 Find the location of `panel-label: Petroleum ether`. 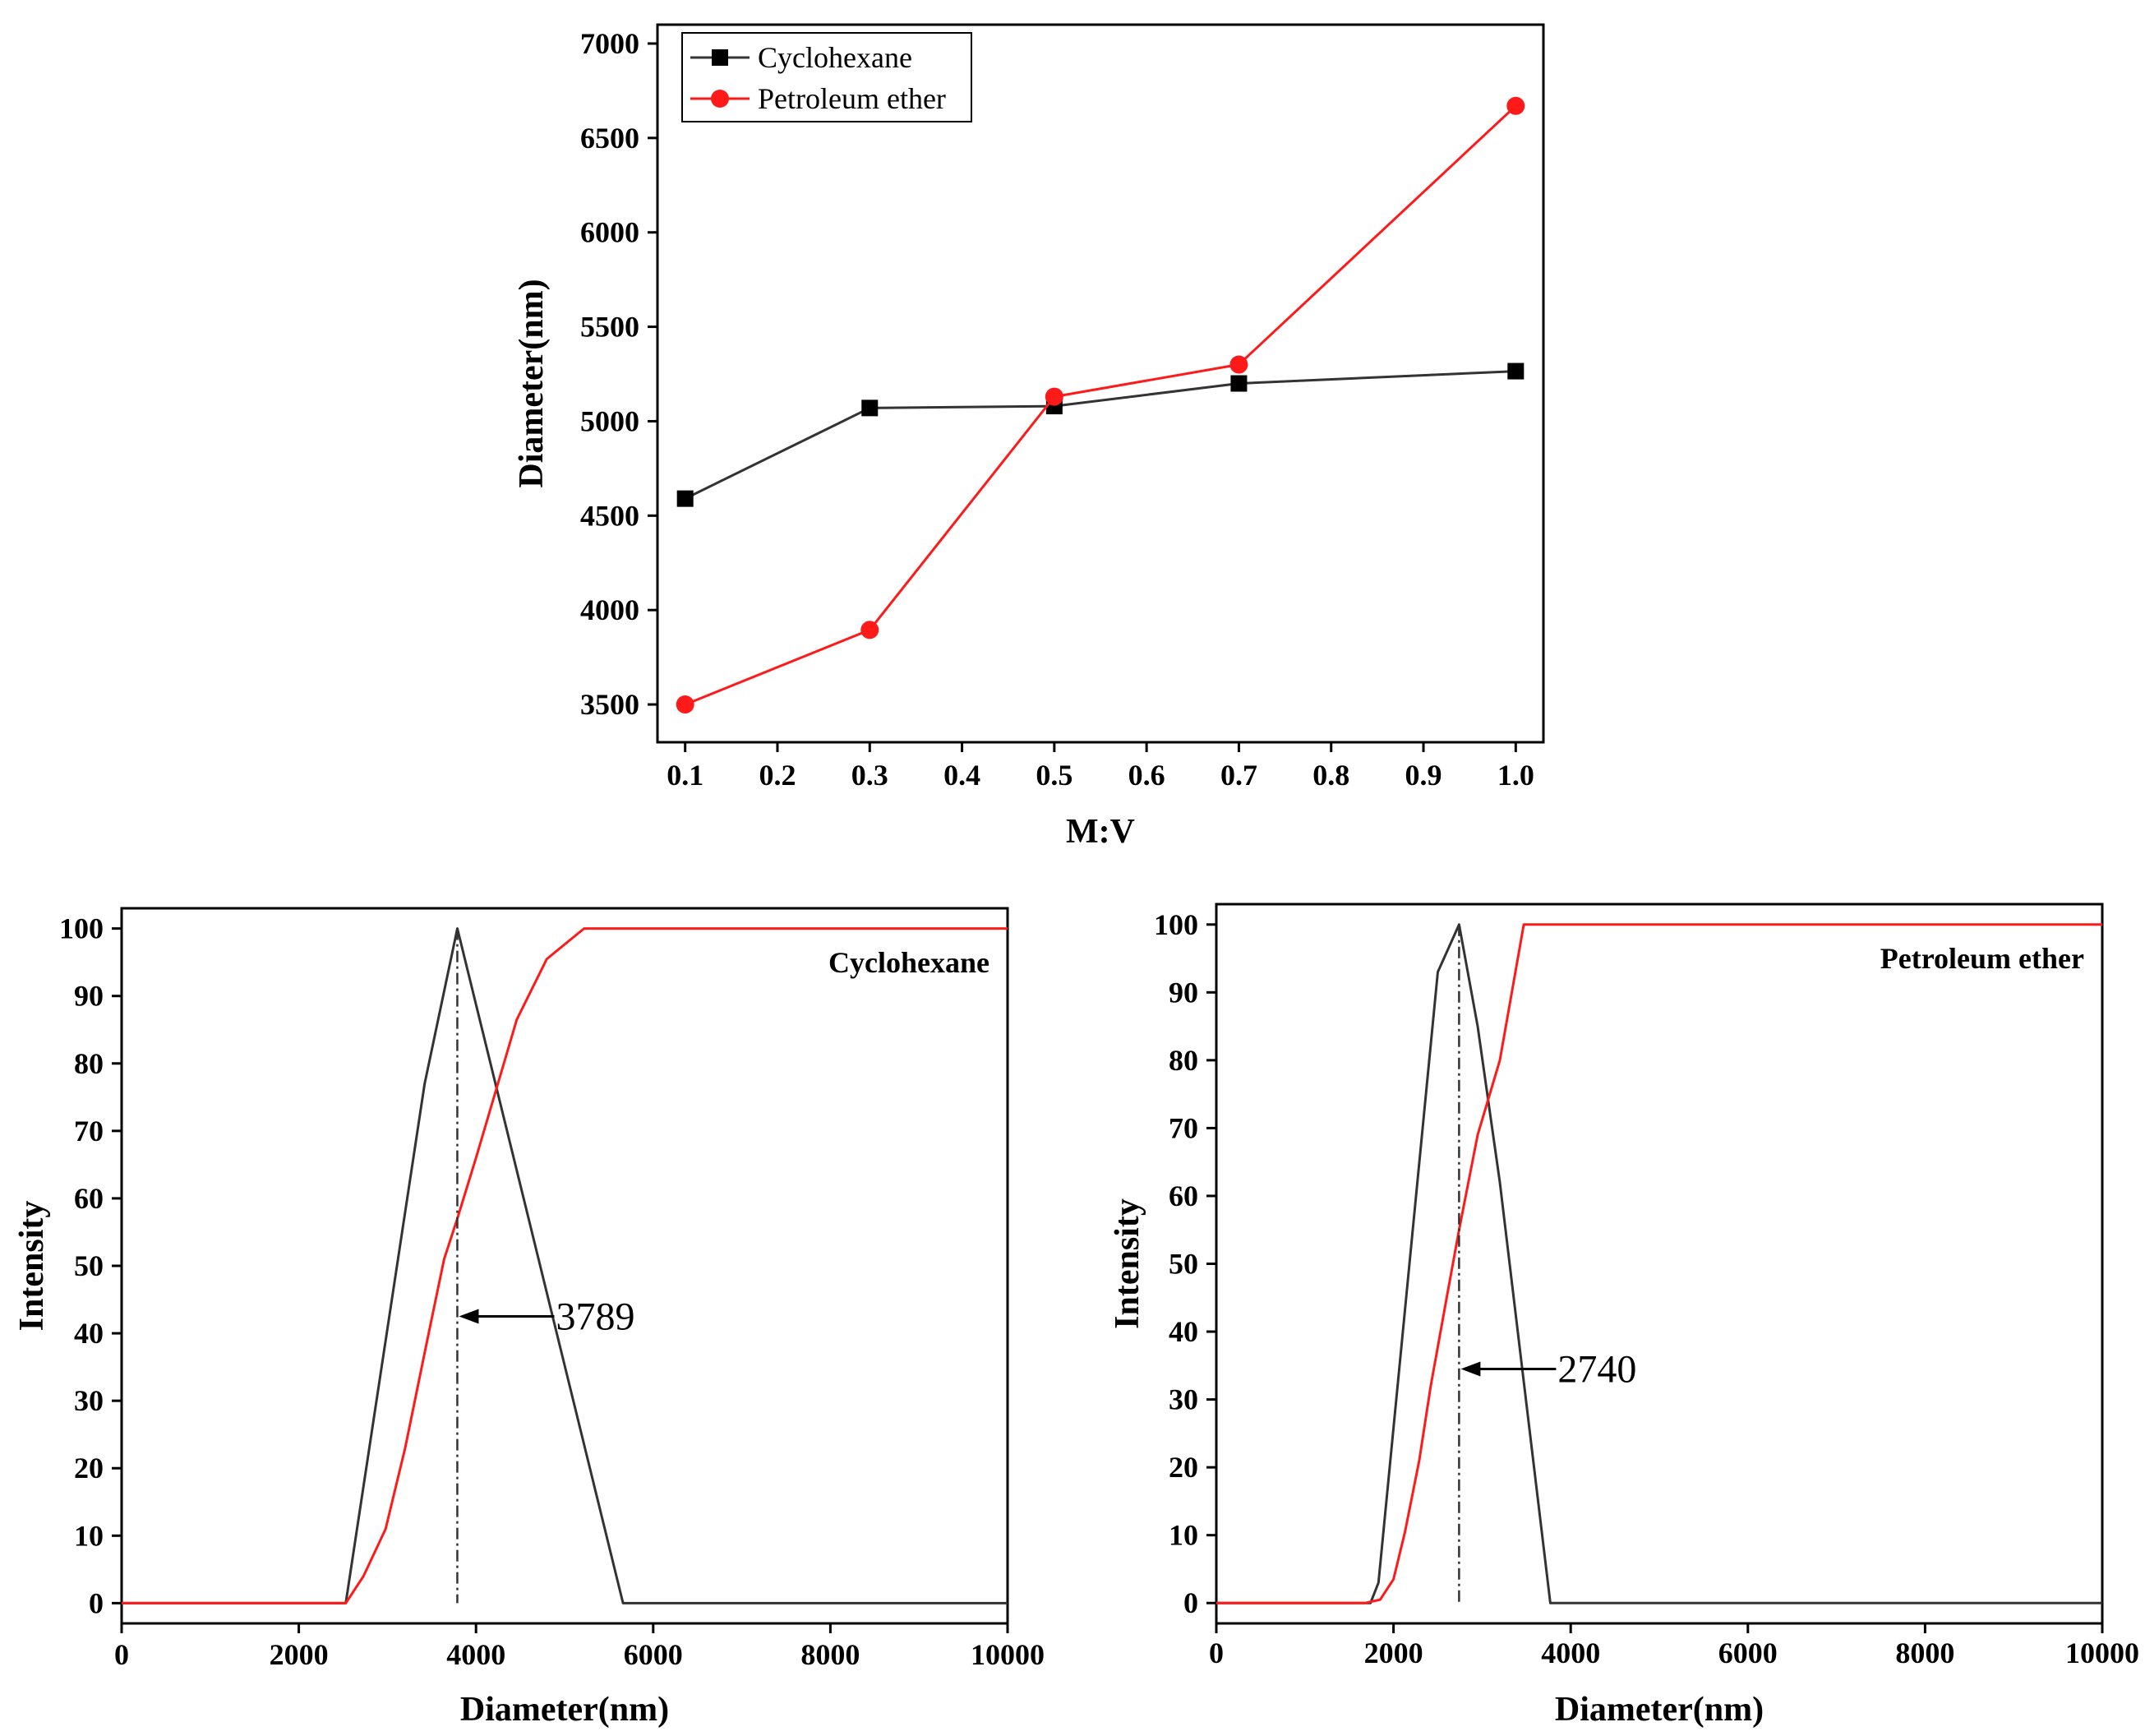

panel-label: Petroleum ether is located at coordinates (1982, 959).